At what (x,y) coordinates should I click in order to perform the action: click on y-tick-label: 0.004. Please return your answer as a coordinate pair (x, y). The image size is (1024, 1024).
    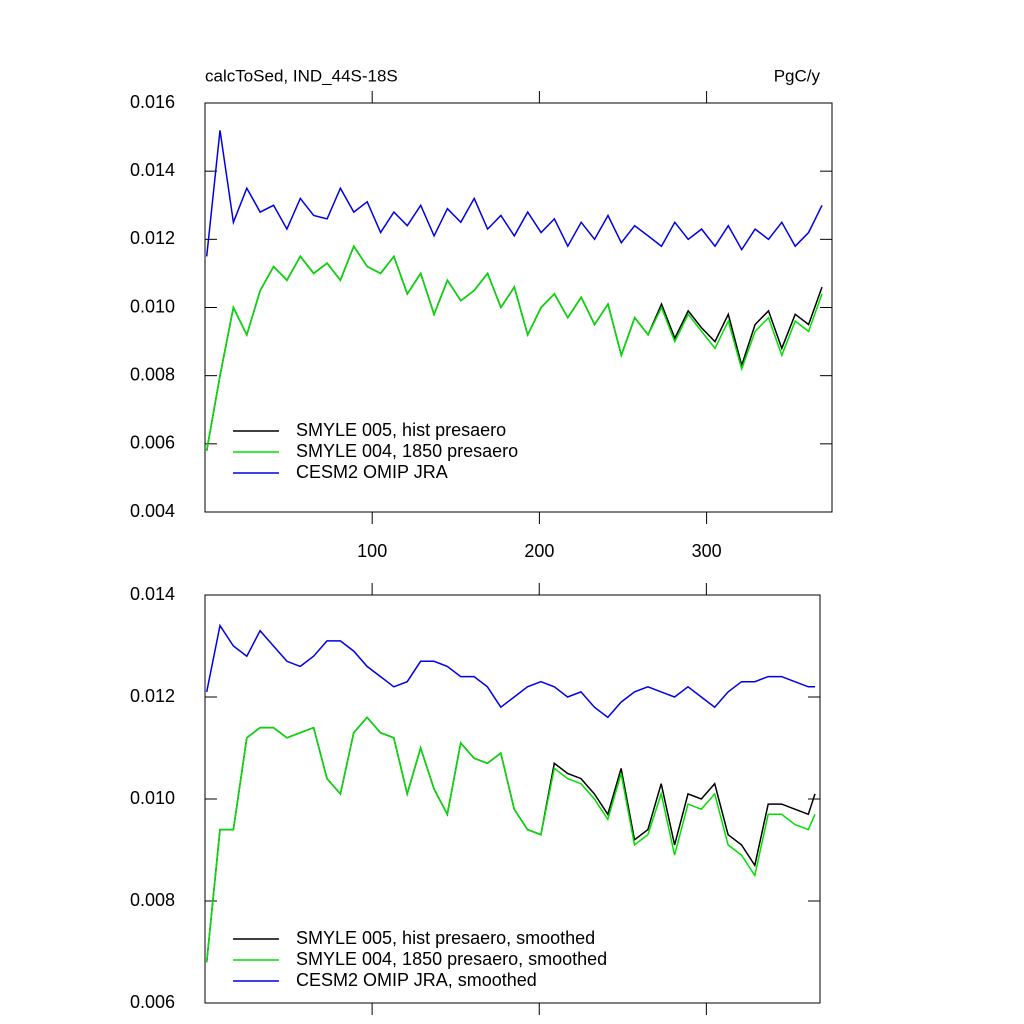
    Looking at the image, I should click on (152, 511).